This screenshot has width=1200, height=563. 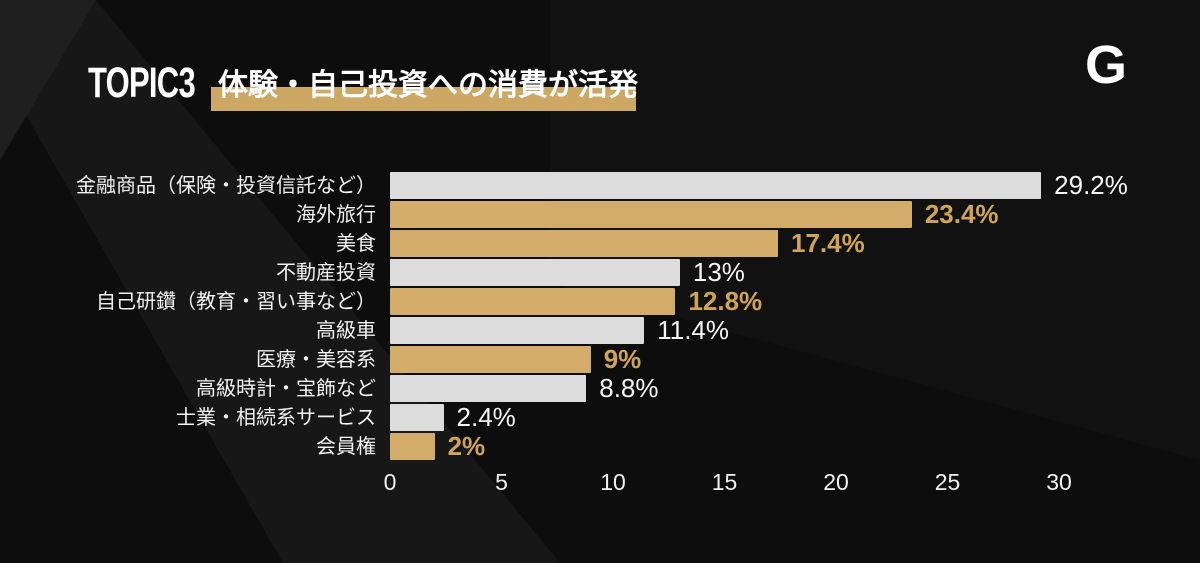 What do you see at coordinates (486, 417) in the screenshot?
I see `value-label: 2.4%` at bounding box center [486, 417].